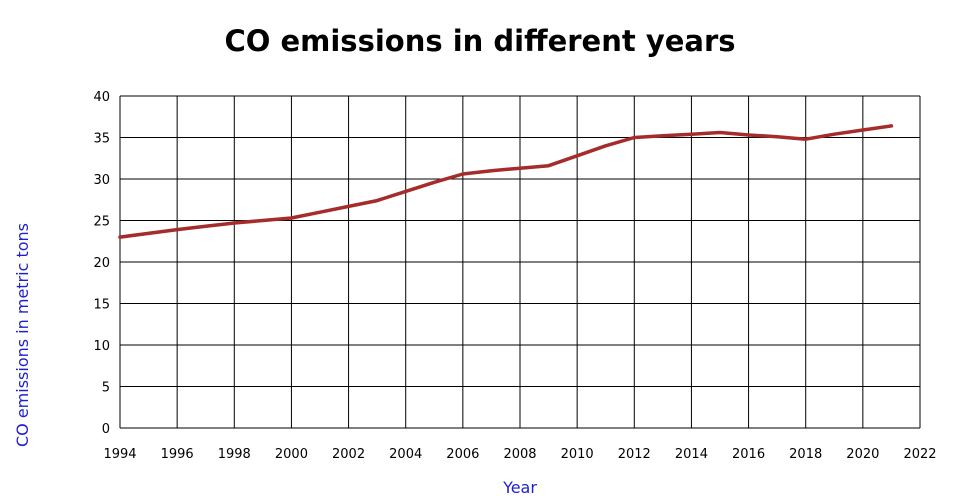  What do you see at coordinates (919, 454) in the screenshot?
I see `x-tick-label: 2022` at bounding box center [919, 454].